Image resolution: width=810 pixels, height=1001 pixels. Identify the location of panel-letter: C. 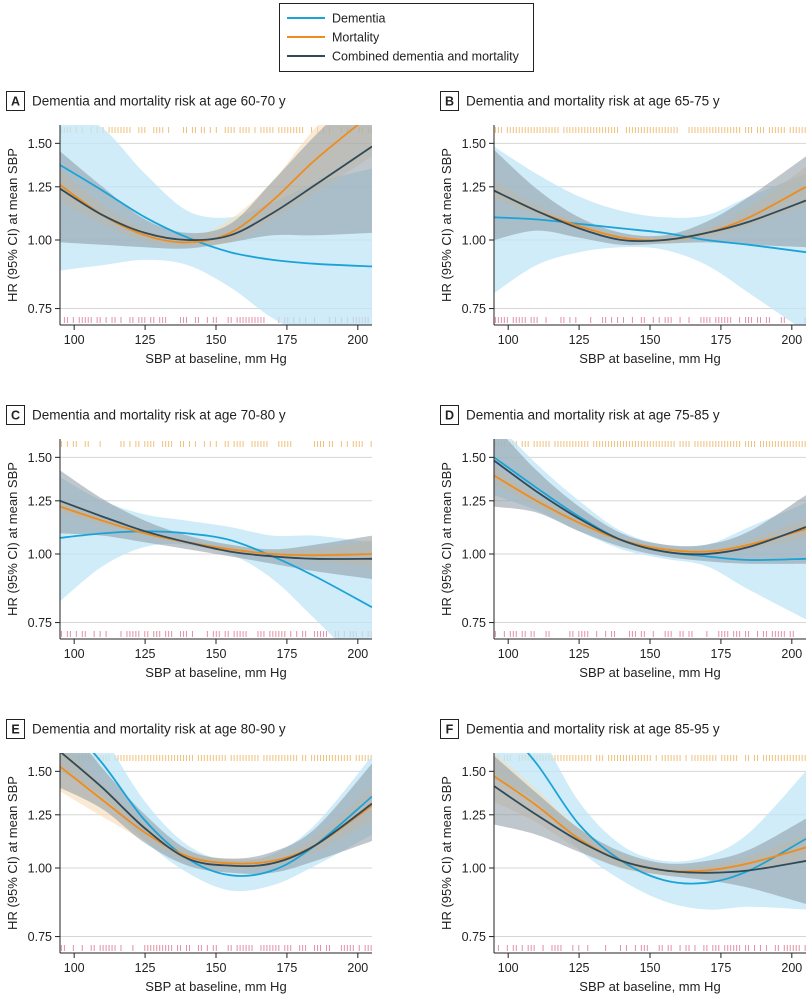
(15, 416).